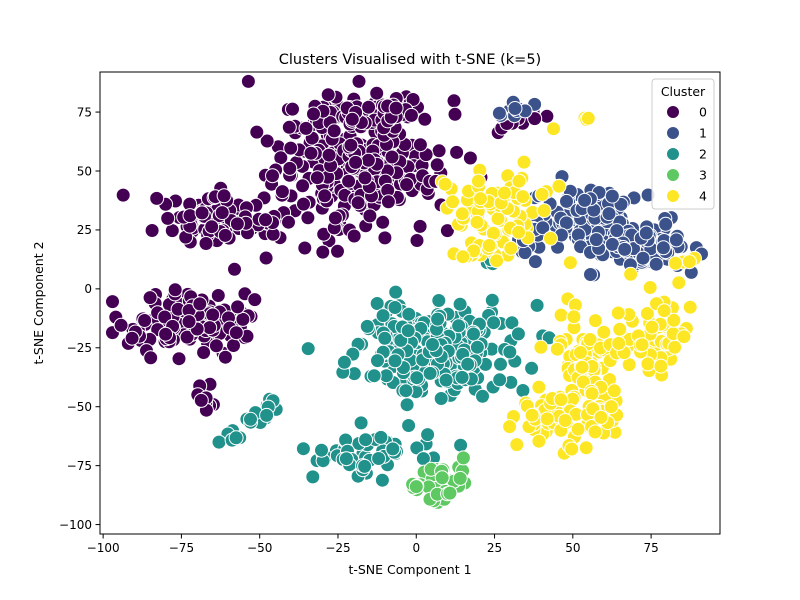  What do you see at coordinates (79, 407) in the screenshot?
I see `y-tick-label: −50` at bounding box center [79, 407].